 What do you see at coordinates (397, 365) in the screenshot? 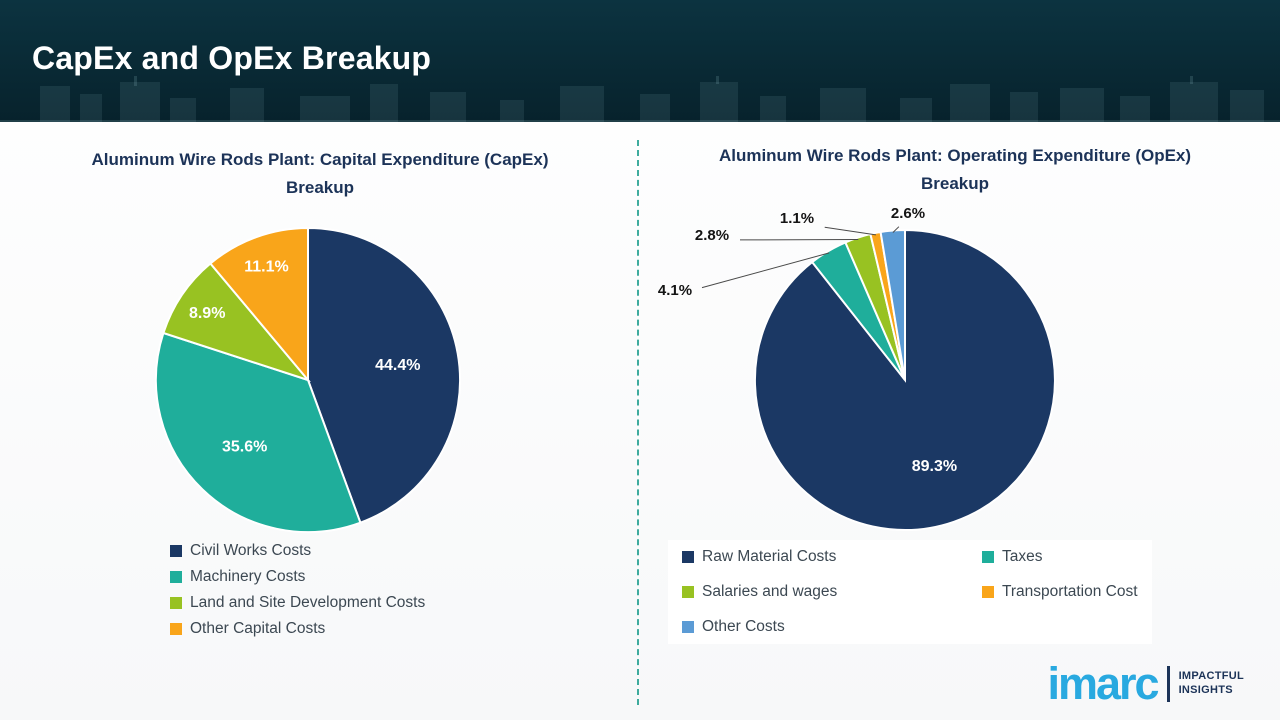
I see `pie-data-label: 44.4%` at bounding box center [397, 365].